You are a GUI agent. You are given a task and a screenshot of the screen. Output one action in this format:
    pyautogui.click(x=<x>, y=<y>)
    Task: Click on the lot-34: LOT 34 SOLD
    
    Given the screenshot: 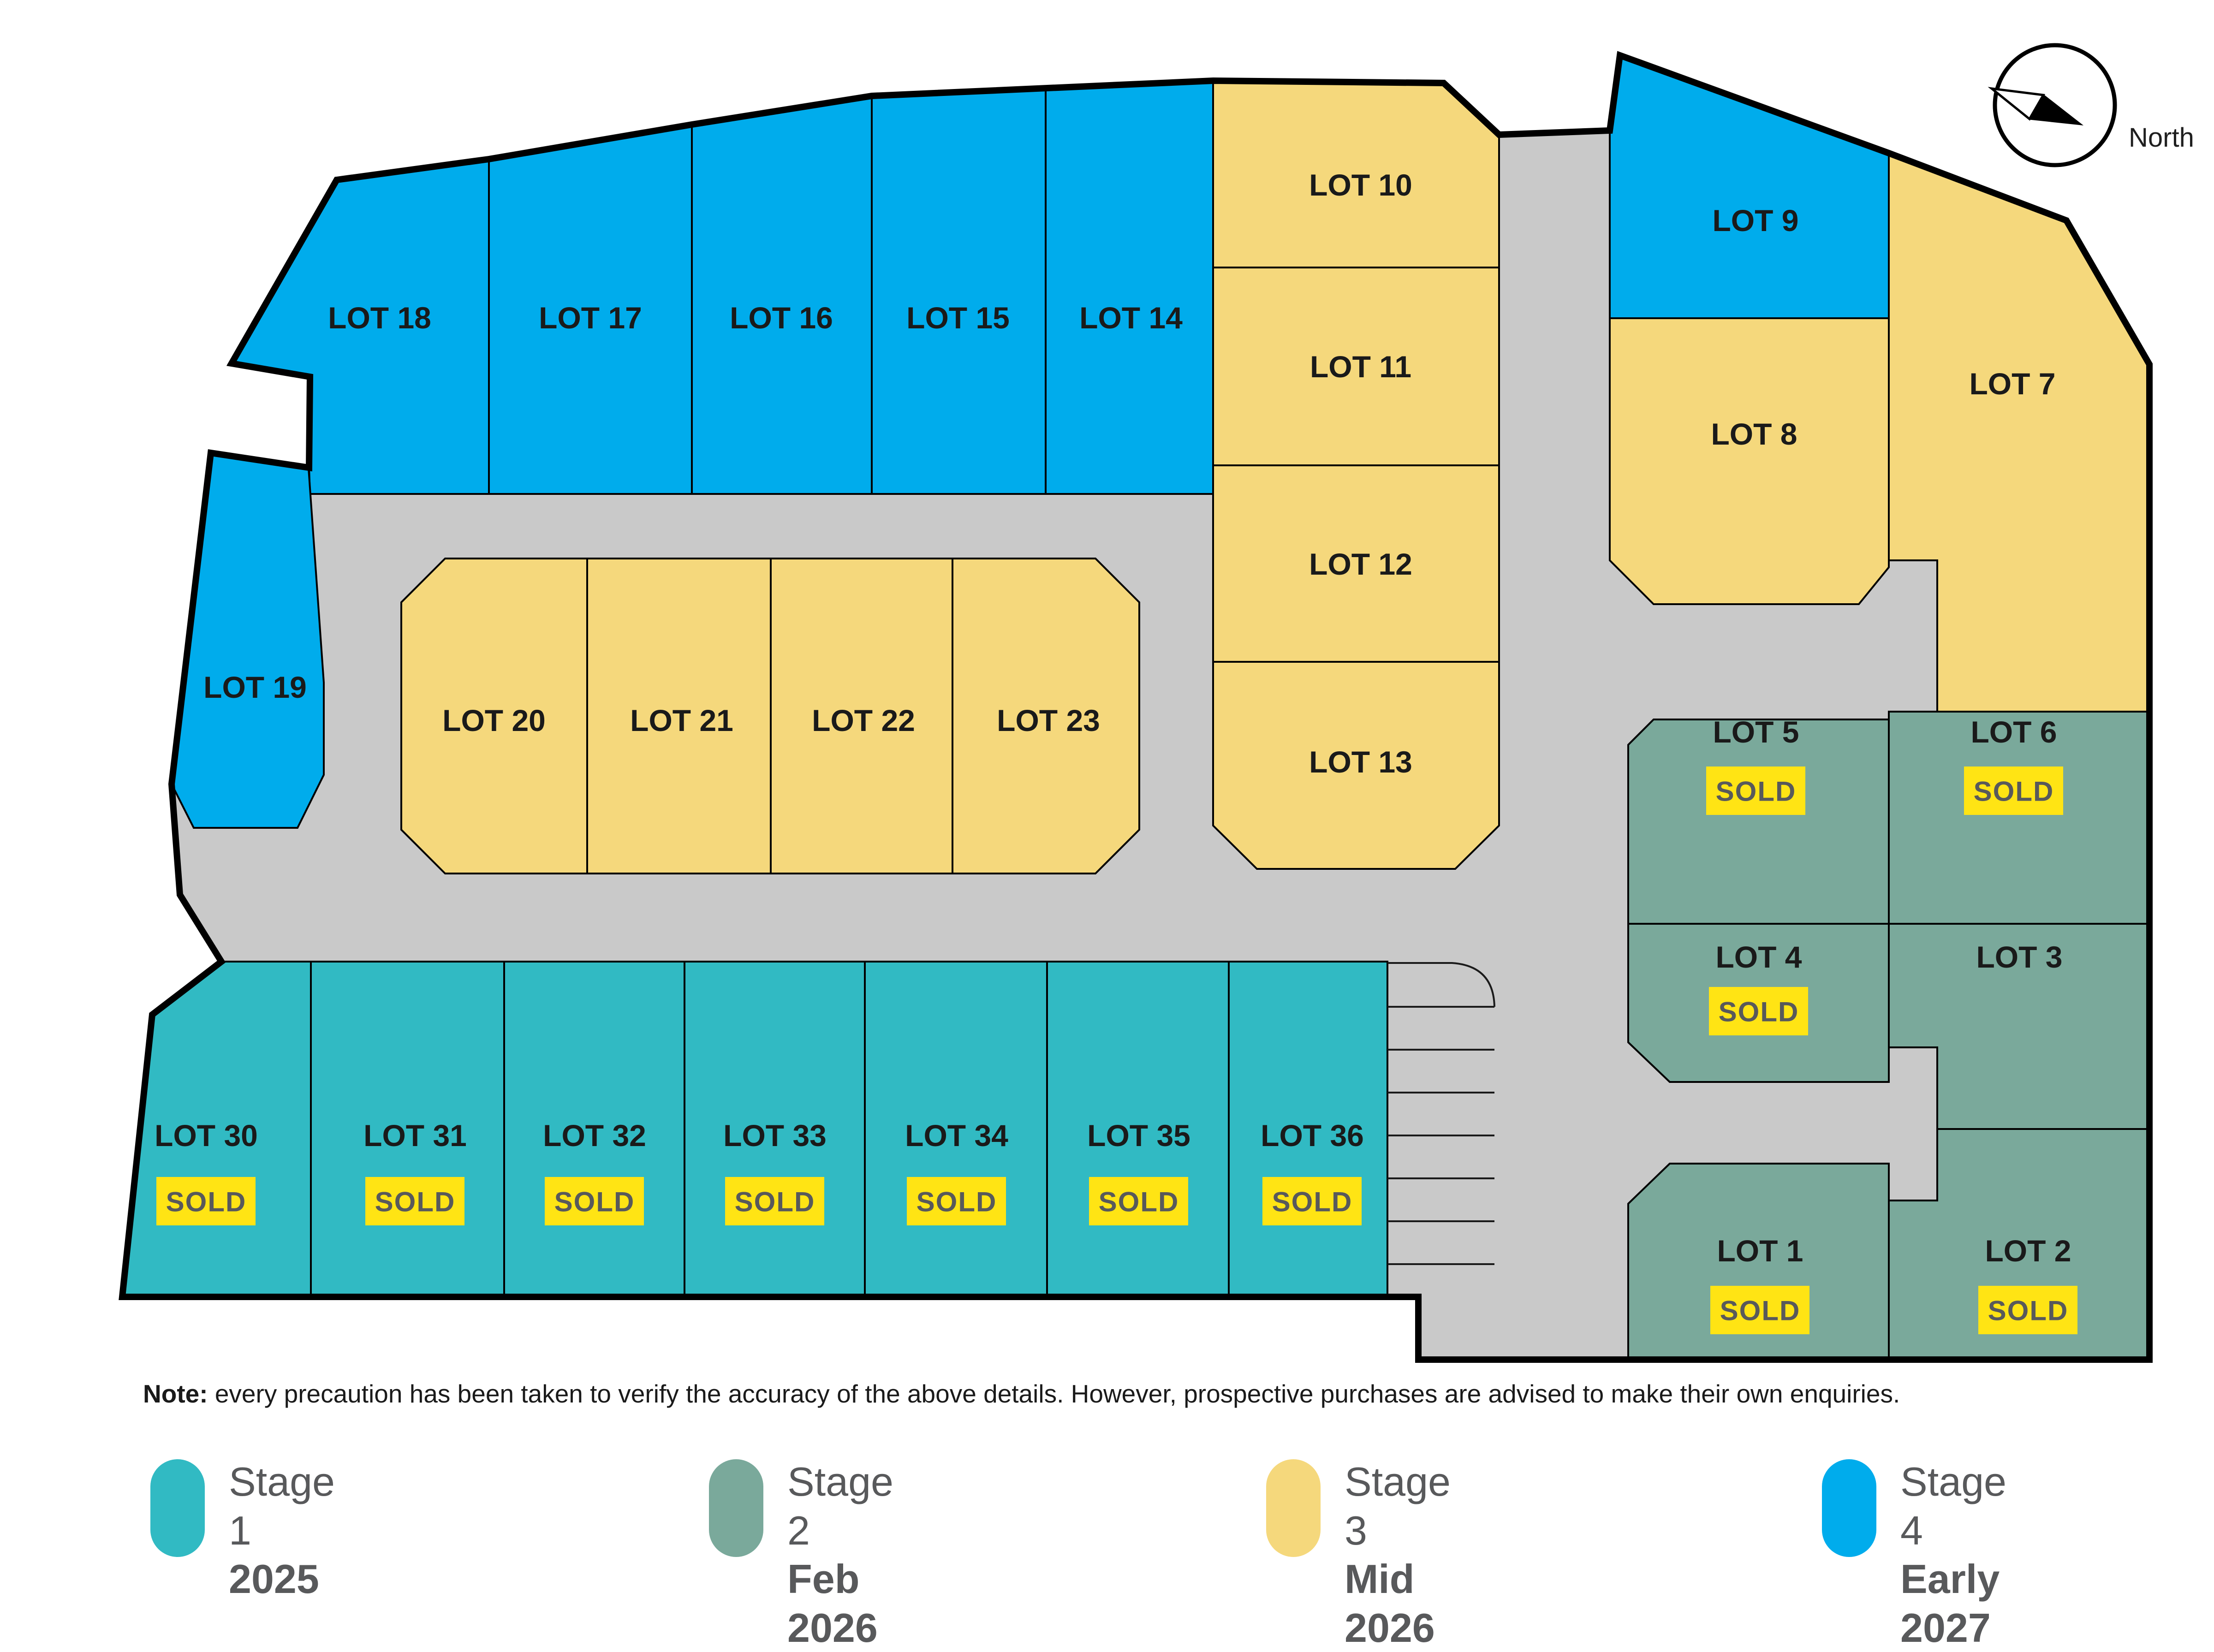 What is the action you would take?
    pyautogui.click(x=956, y=1129)
    